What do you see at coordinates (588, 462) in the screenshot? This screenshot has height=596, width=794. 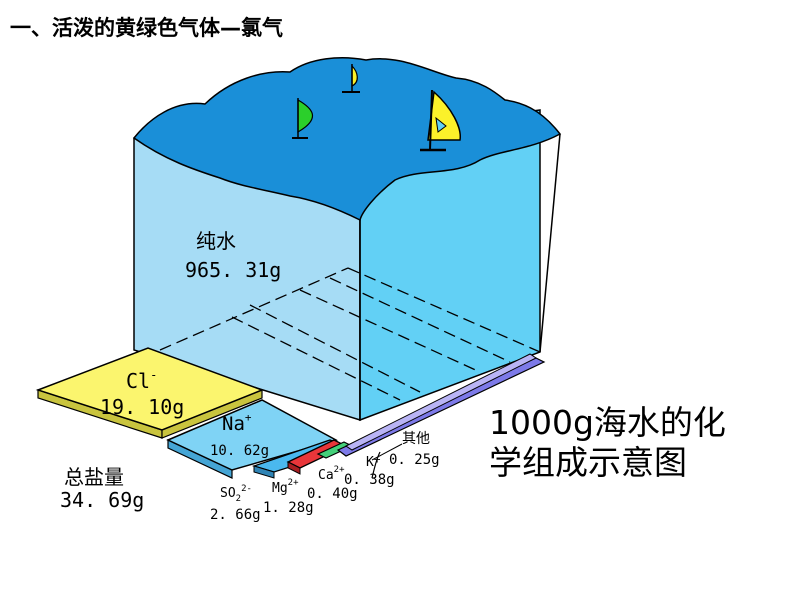 I see `caption-line-2: 学组成示意图` at bounding box center [588, 462].